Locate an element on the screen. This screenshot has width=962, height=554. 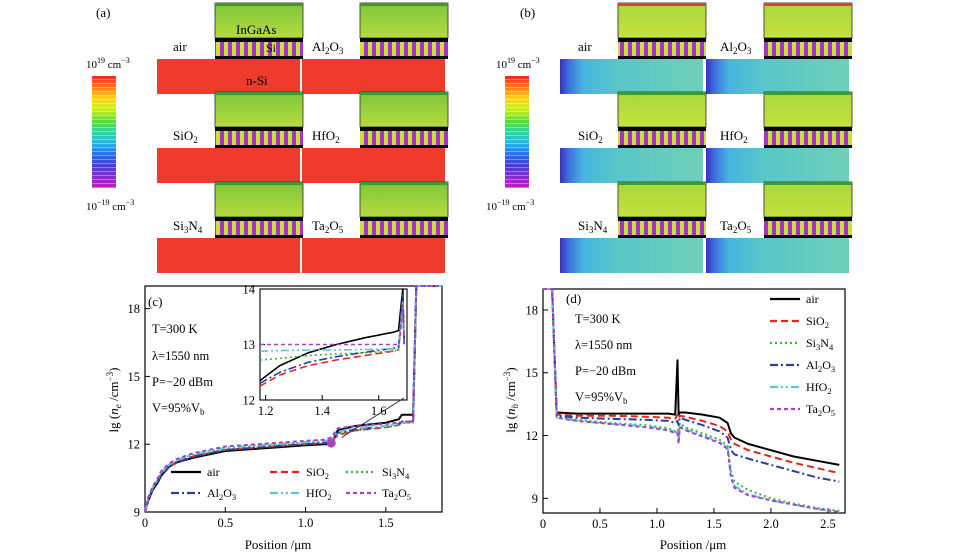
layer-label-ingaas: InGaAs is located at coordinates (256, 29).